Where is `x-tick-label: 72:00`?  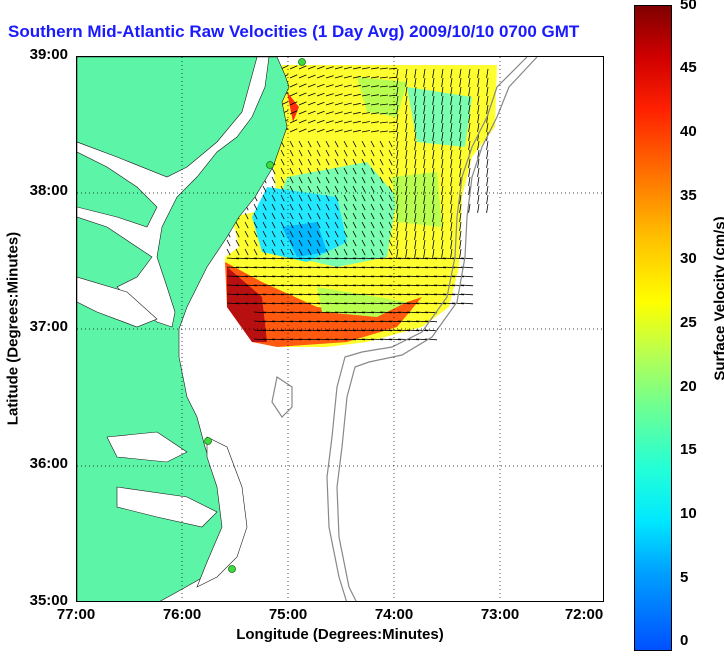
x-tick-label: 72:00 is located at coordinates (584, 614).